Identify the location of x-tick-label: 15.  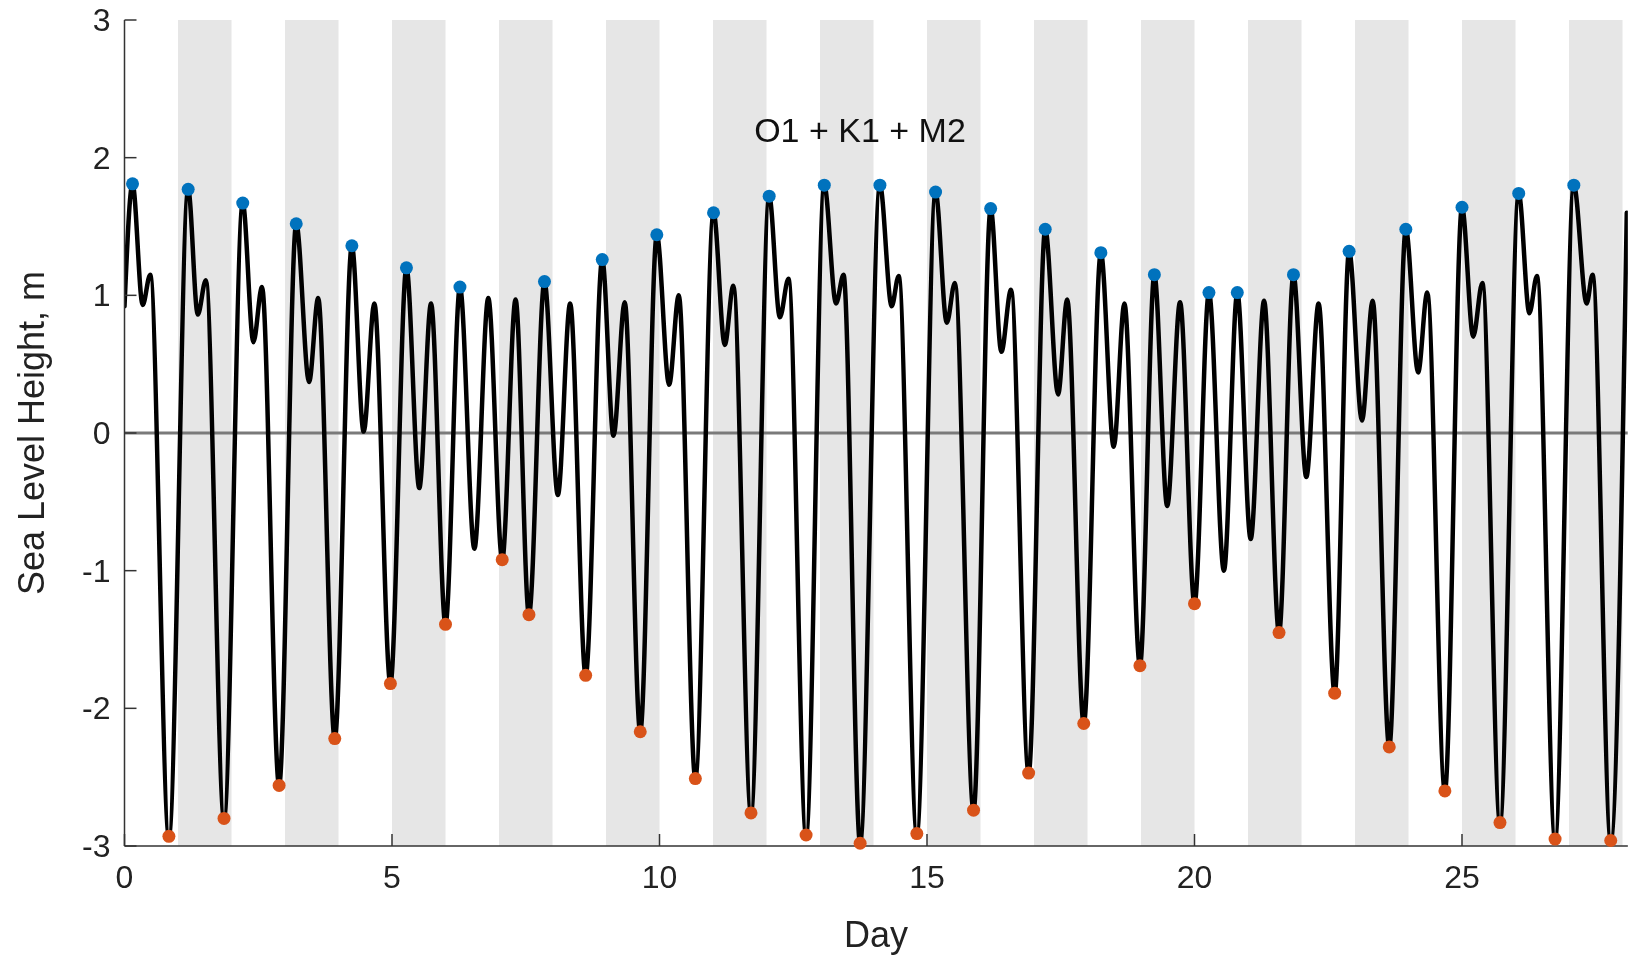
(927, 877).